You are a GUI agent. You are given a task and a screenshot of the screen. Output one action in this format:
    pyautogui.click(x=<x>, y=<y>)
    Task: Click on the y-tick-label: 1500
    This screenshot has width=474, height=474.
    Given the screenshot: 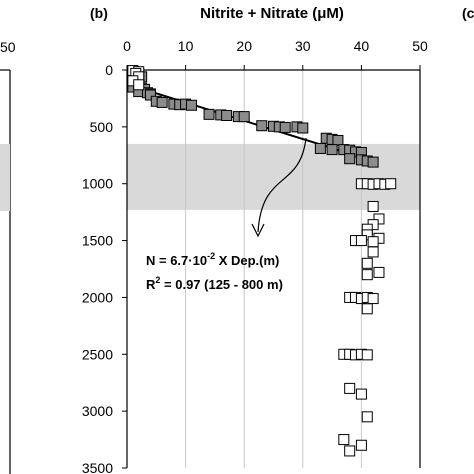 What is the action you would take?
    pyautogui.click(x=97, y=241)
    